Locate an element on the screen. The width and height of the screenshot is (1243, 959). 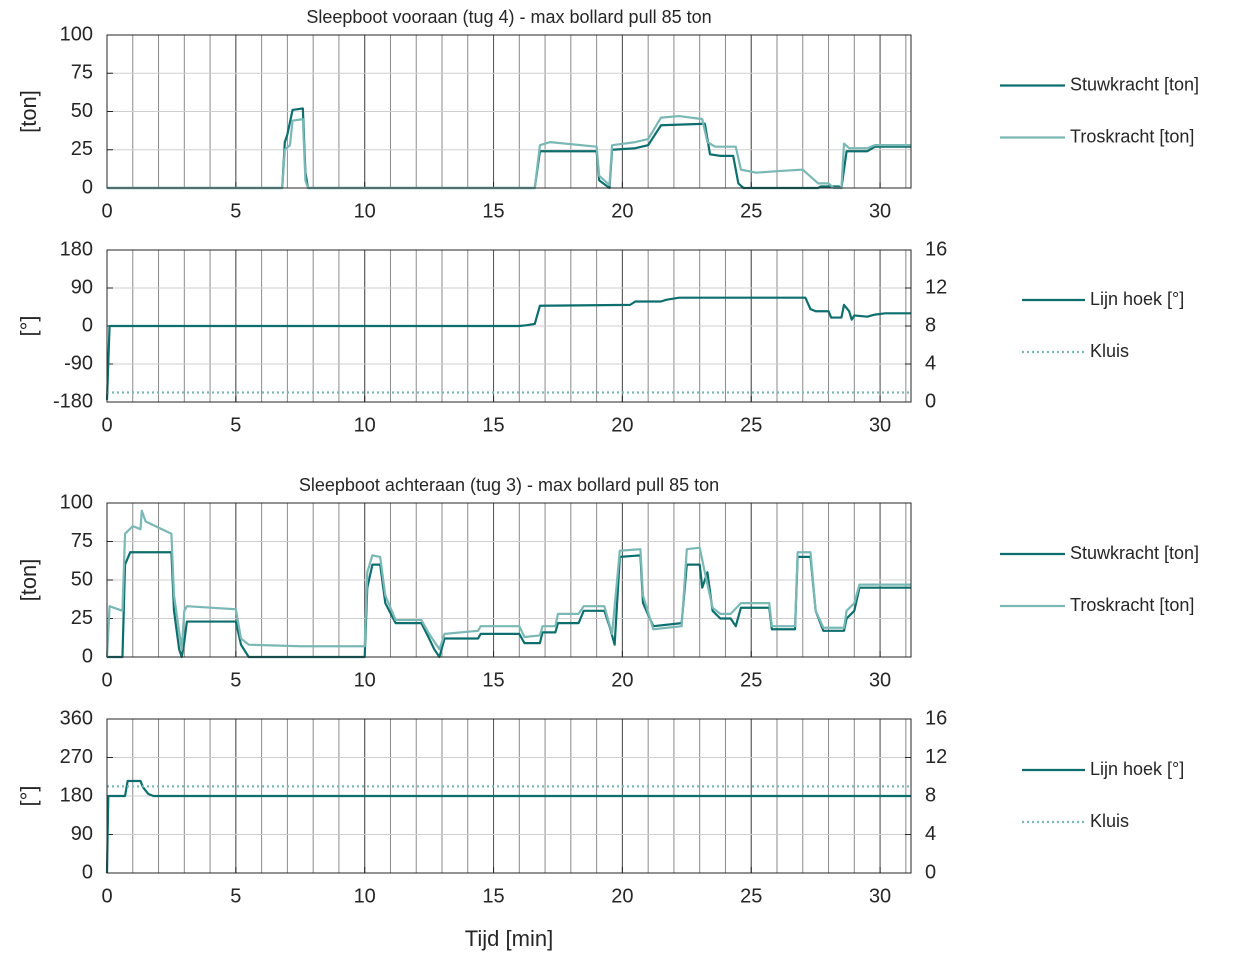
y-tick-label: 270 is located at coordinates (76, 757).